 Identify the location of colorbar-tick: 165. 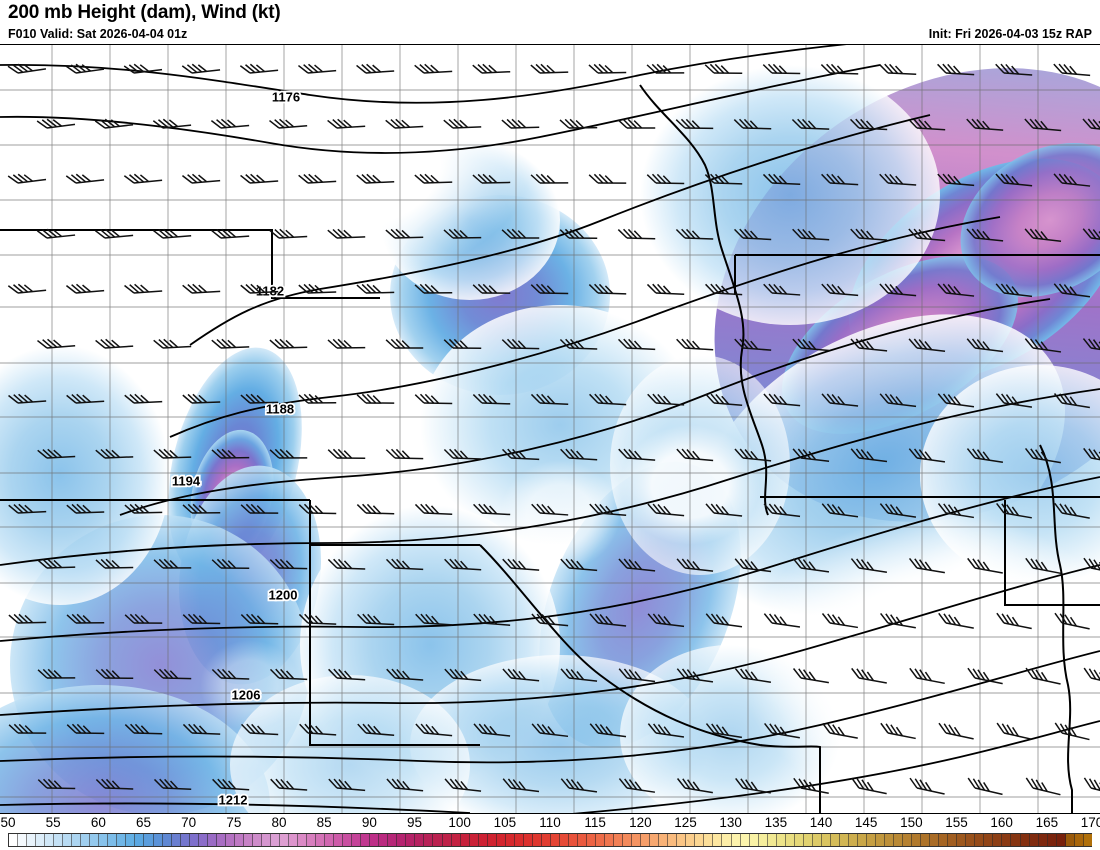
(1047, 822).